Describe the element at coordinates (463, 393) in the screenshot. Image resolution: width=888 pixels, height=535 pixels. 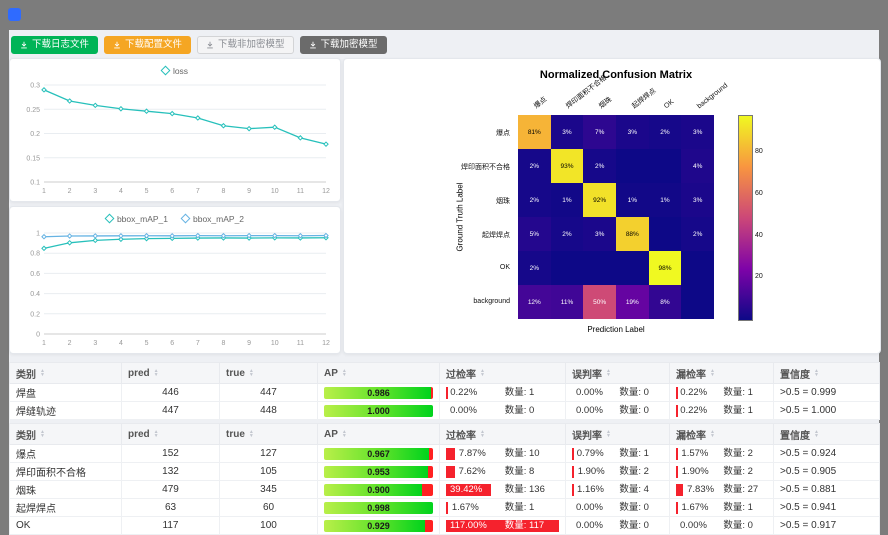
I see `rate-percent: 0.22%` at that location.